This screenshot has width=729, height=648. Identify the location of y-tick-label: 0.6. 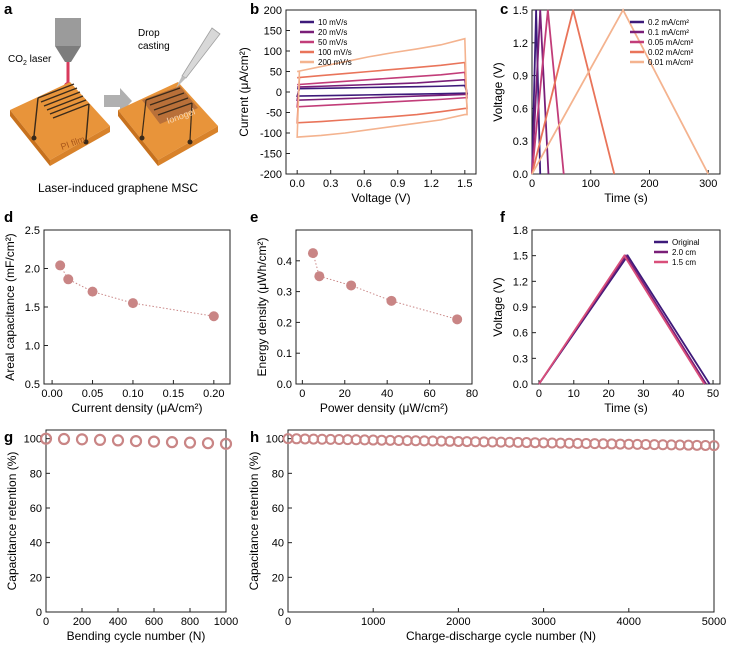
(520, 334).